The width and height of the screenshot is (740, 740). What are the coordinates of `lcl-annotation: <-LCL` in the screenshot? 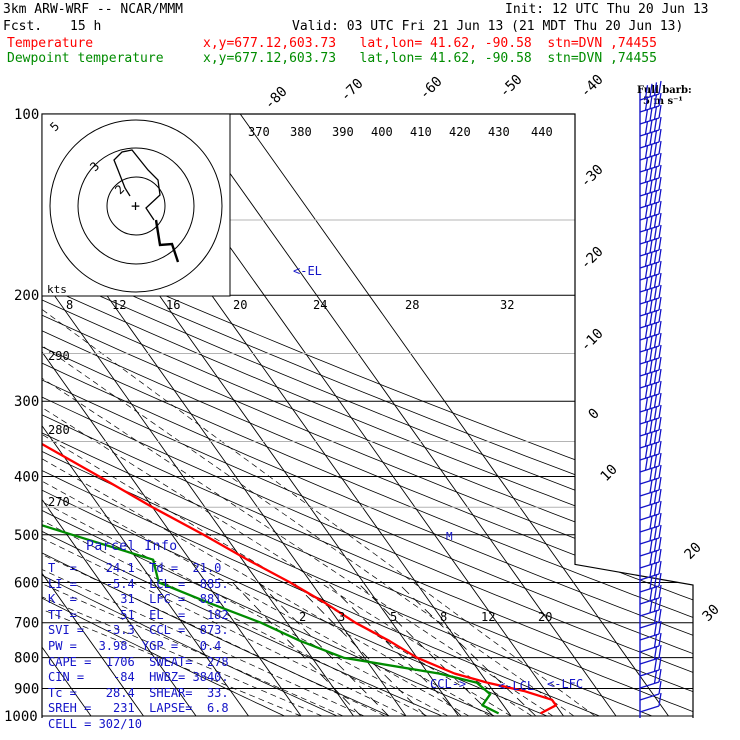 It's located at (516, 686).